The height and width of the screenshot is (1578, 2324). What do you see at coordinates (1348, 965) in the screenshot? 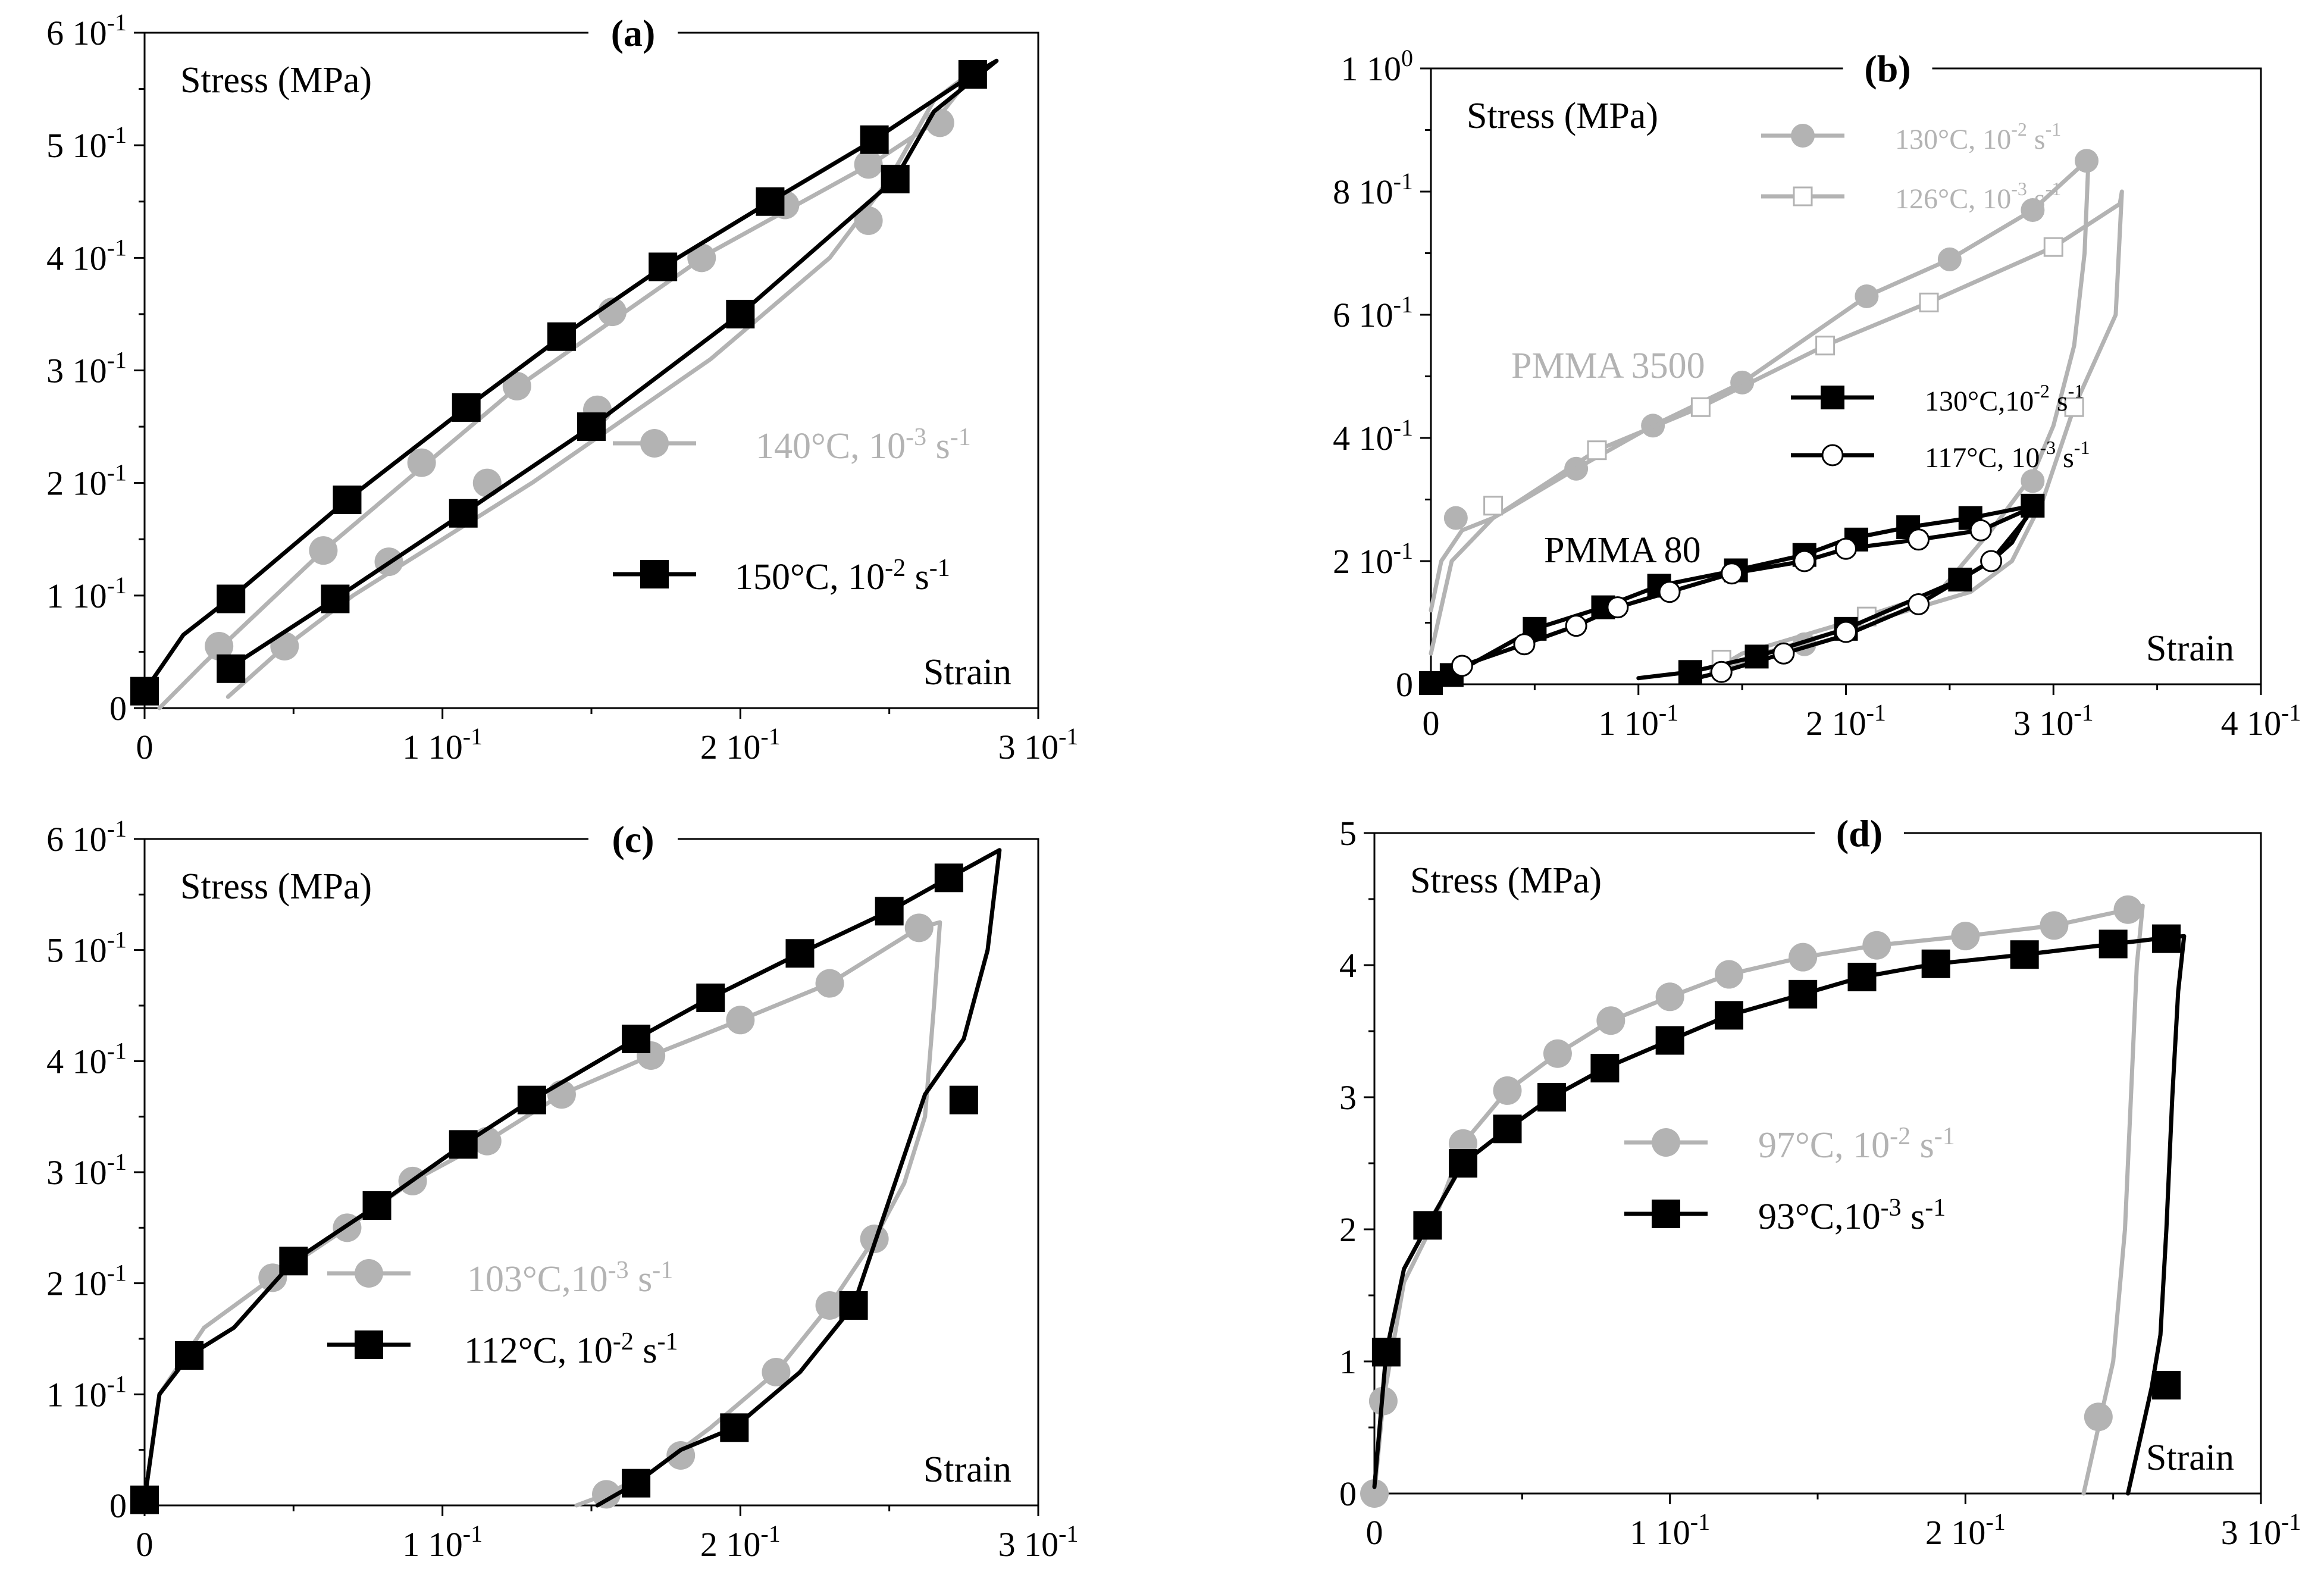
I see `y-tick-label: 4` at bounding box center [1348, 965].